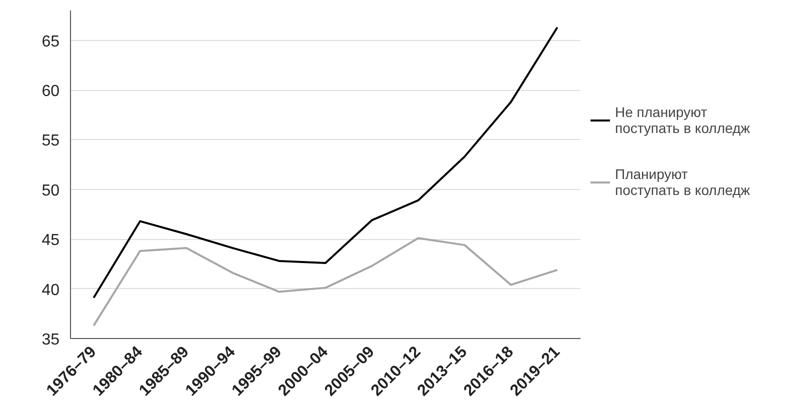 This screenshot has width=800, height=408. What do you see at coordinates (682, 120) in the screenshot?
I see `legend-label: Не планируют поступать в колледж` at bounding box center [682, 120].